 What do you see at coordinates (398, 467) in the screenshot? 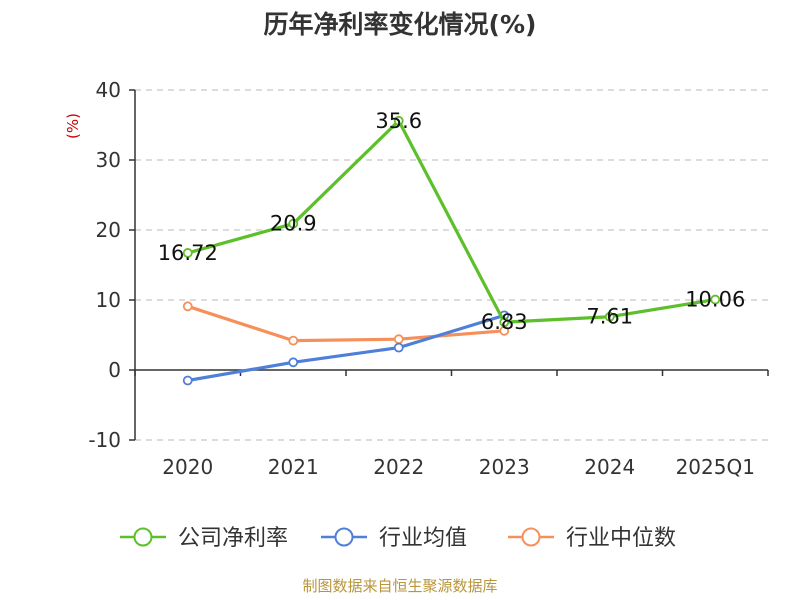
I see `x-tick-label: 2022` at bounding box center [398, 467].